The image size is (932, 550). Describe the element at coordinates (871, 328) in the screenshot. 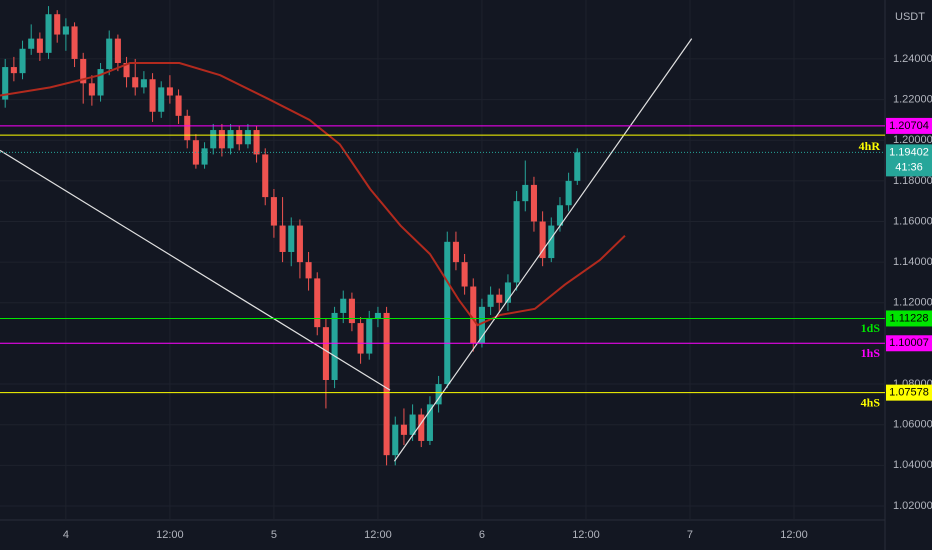

I see `level-name: 1dS` at that location.